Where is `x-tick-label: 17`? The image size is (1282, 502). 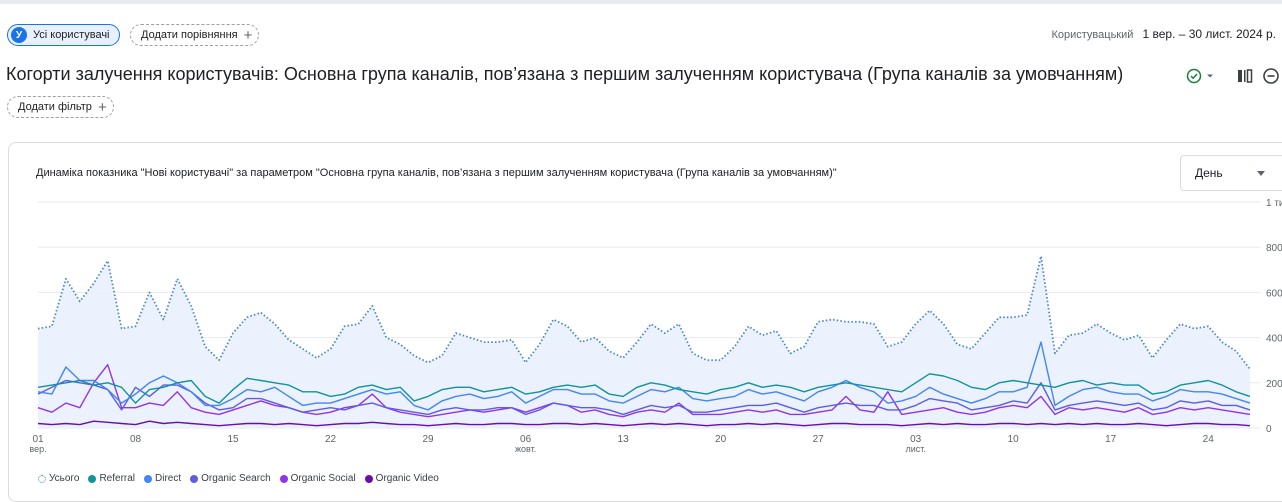
x-tick-label: 17 is located at coordinates (1111, 439).